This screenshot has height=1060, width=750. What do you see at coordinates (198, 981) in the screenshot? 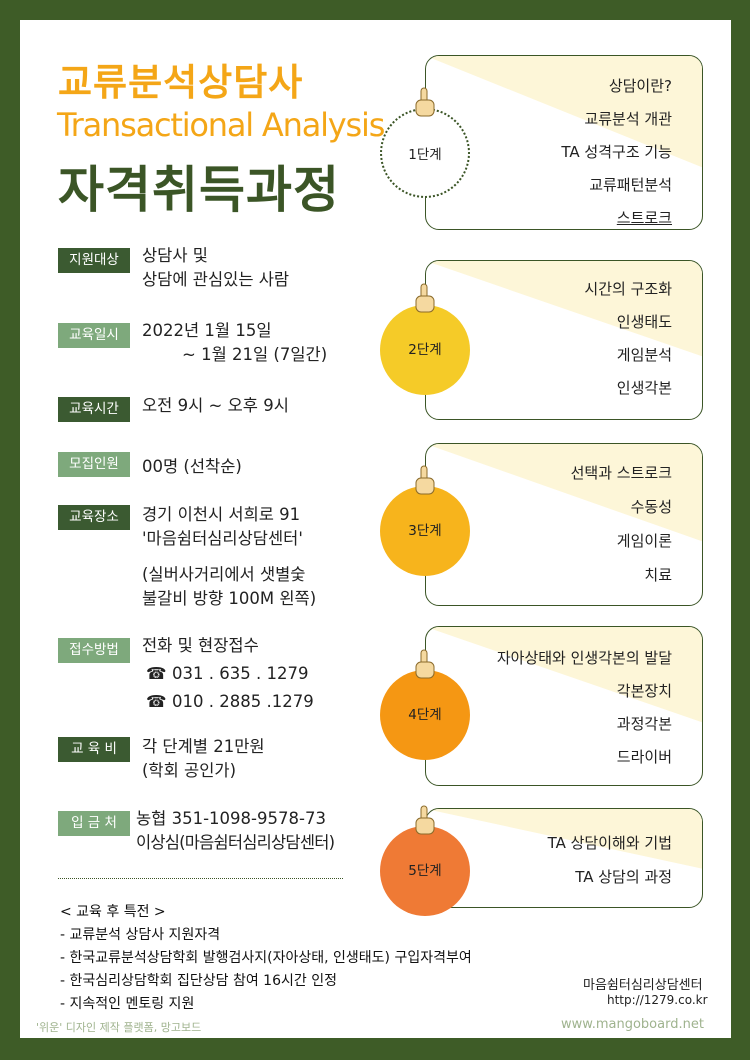
I see `benefit-item: - 한국심리상담학회 집단상담 참여 16시간 인정` at bounding box center [198, 981].